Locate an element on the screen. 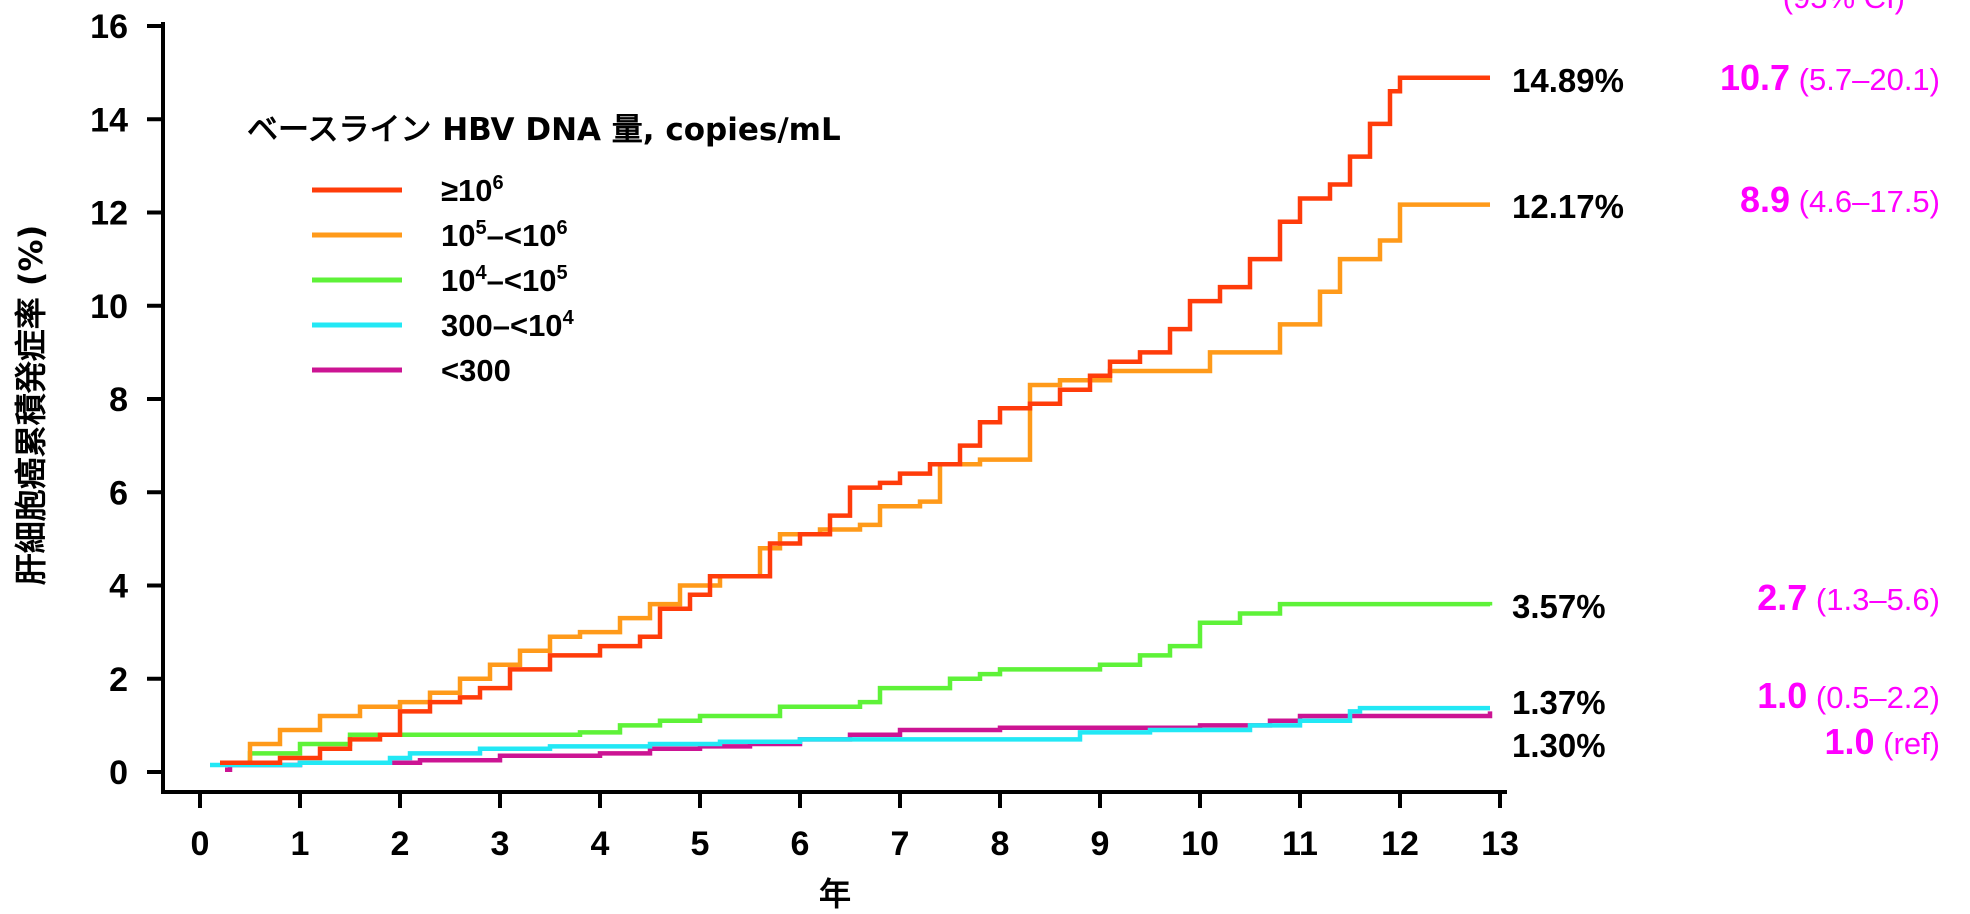  y-axis-ticks: 0 2 4 6 8 10 12 14 16 is located at coordinates (126, 400).